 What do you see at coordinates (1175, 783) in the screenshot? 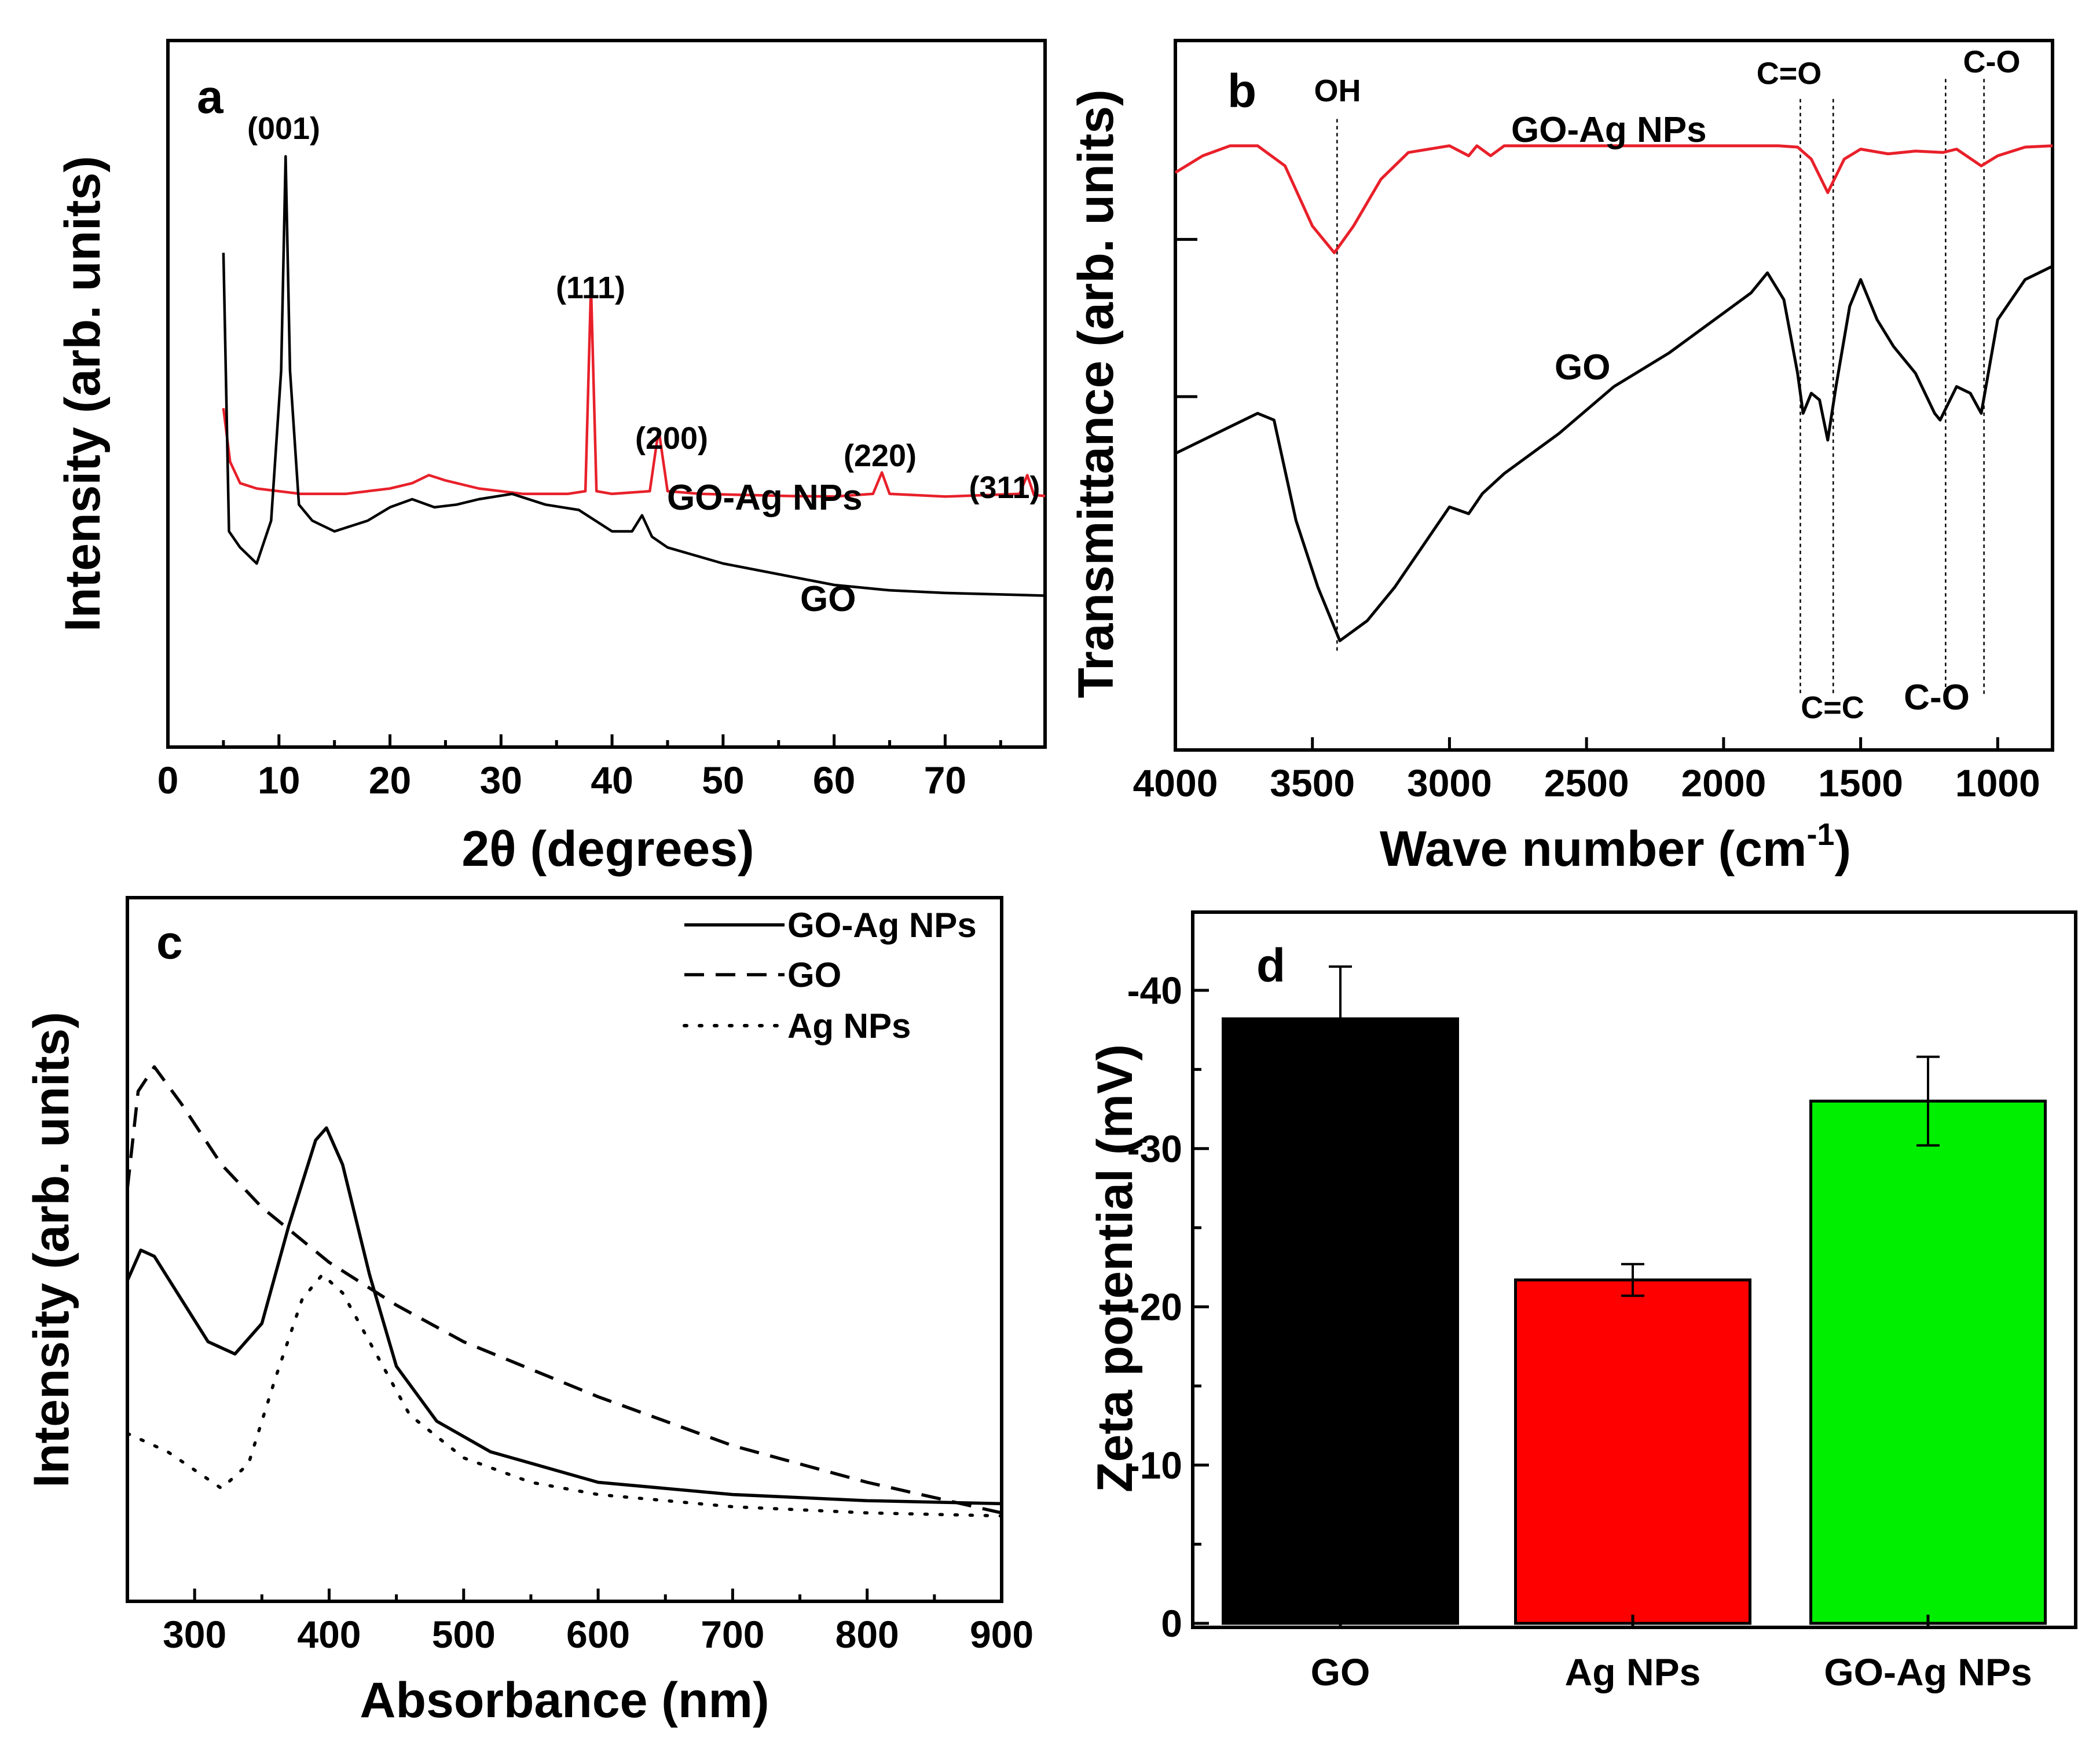
I see `panel-b-xtick-label: 4000` at bounding box center [1175, 783].